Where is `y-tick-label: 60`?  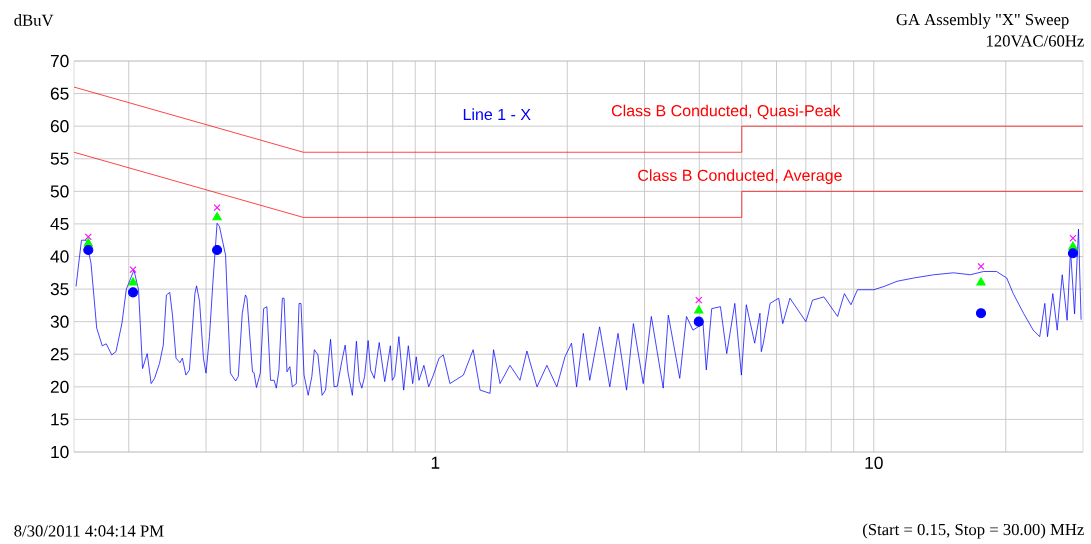 y-tick-label: 60 is located at coordinates (59, 126).